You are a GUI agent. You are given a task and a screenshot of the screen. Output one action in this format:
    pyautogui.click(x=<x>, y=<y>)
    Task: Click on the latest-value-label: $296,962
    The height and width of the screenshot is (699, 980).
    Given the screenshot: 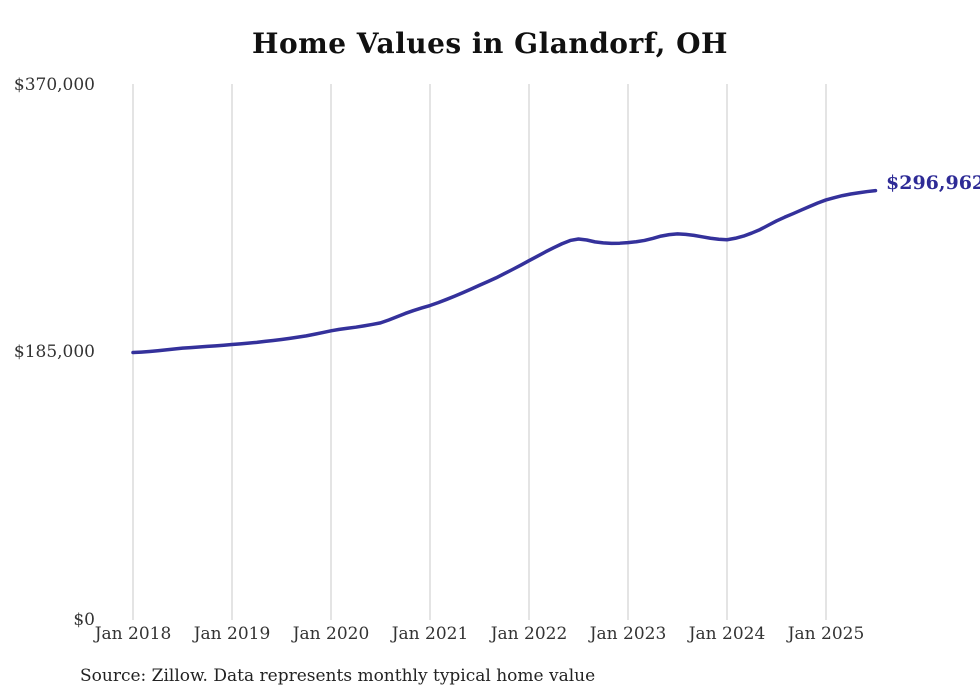 What is the action you would take?
    pyautogui.click(x=933, y=183)
    